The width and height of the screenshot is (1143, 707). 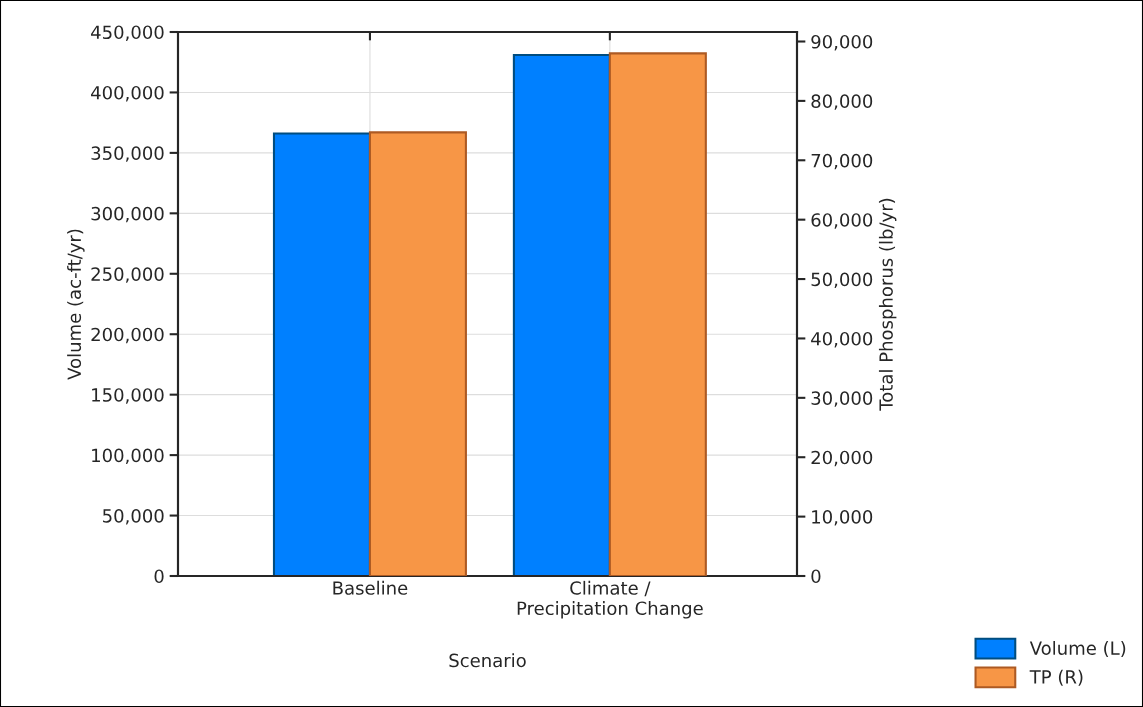 I want to click on x-tick-label: Baseline, so click(x=370, y=587).